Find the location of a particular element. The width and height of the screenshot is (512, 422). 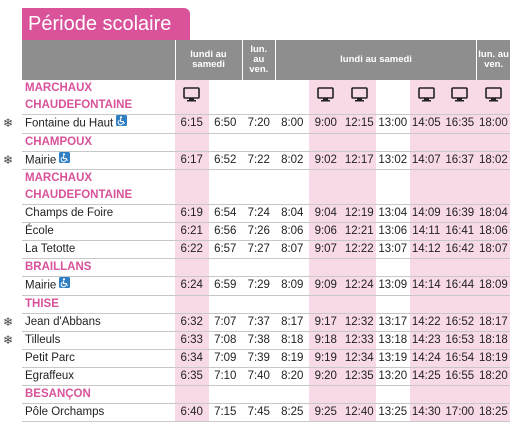

time: 8:09 is located at coordinates (292, 286).